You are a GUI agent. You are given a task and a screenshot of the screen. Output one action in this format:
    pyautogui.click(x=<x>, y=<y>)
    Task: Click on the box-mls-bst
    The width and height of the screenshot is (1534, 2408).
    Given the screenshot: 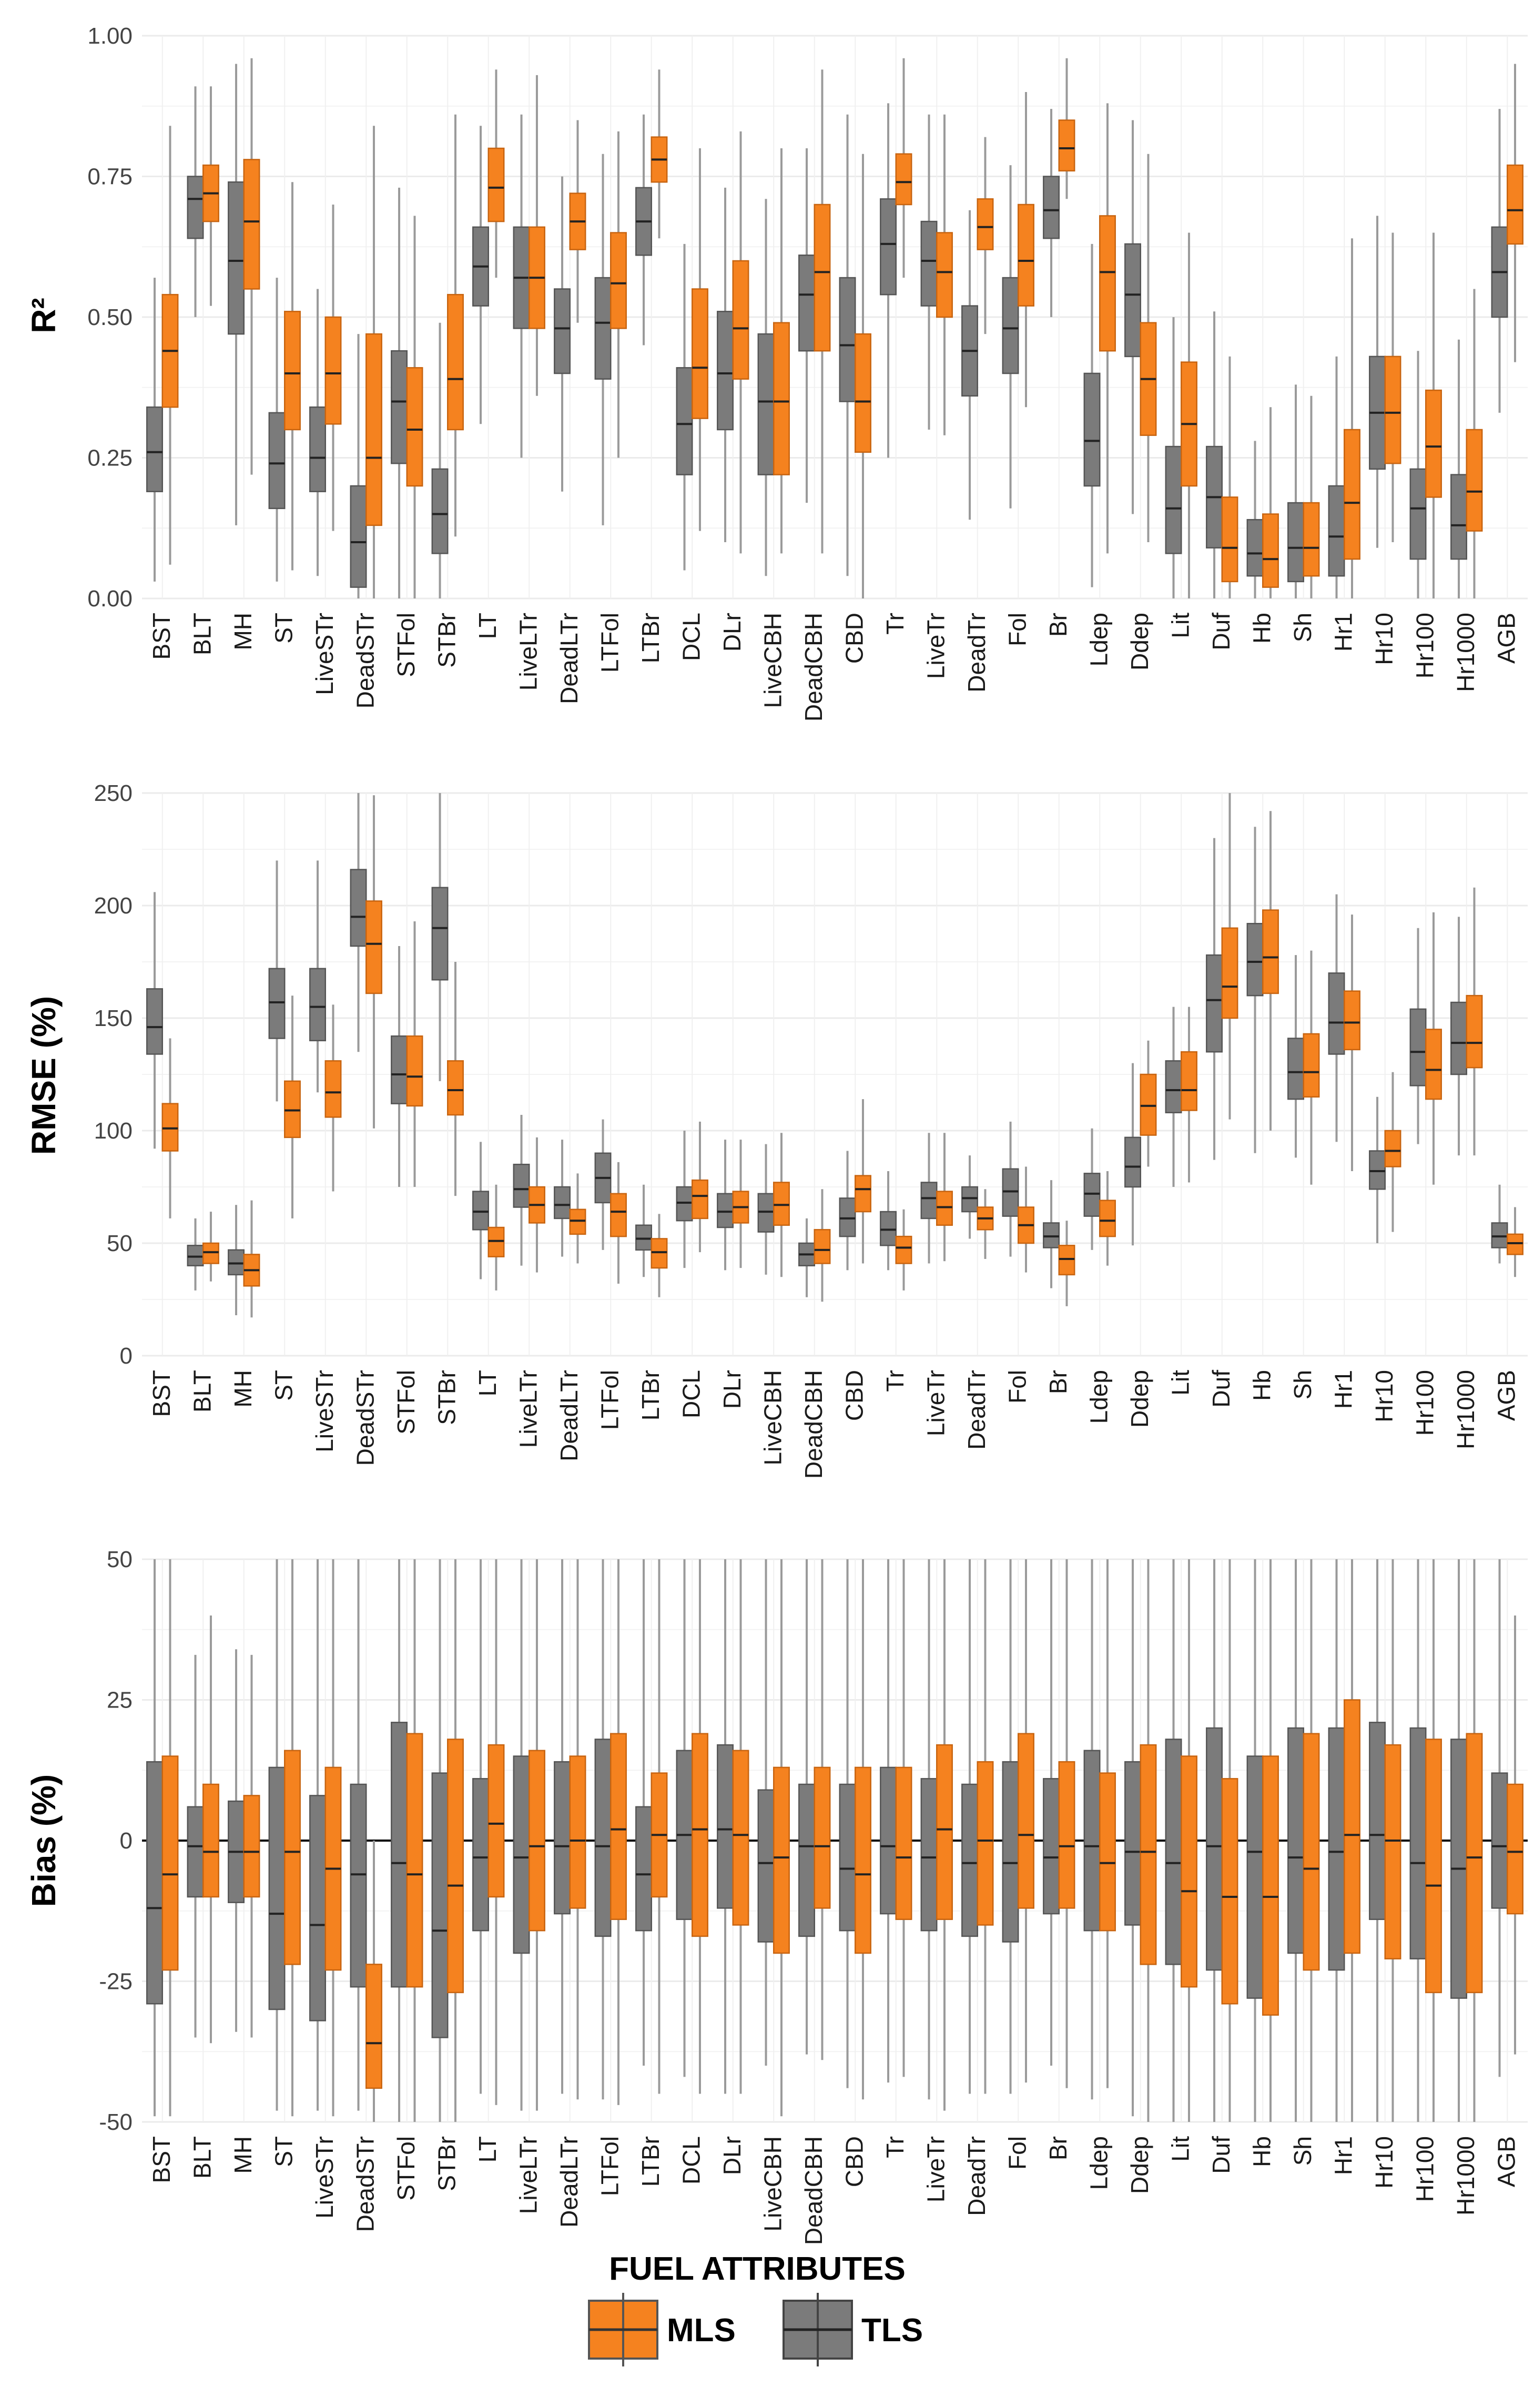 What is the action you would take?
    pyautogui.click(x=170, y=1838)
    